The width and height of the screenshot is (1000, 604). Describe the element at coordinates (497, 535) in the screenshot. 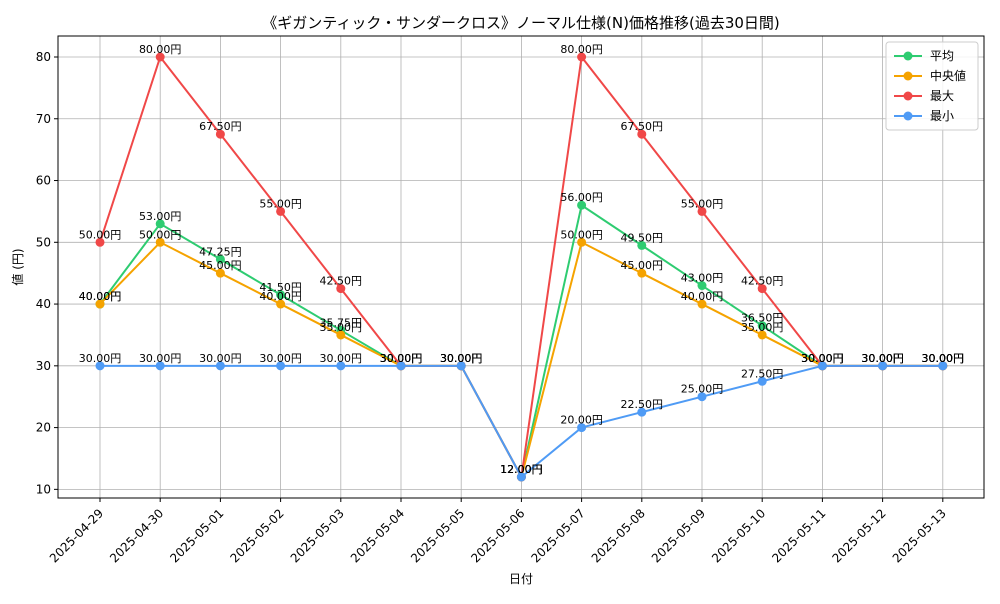

I see `x-tick-label: 2025-05-06` at that location.